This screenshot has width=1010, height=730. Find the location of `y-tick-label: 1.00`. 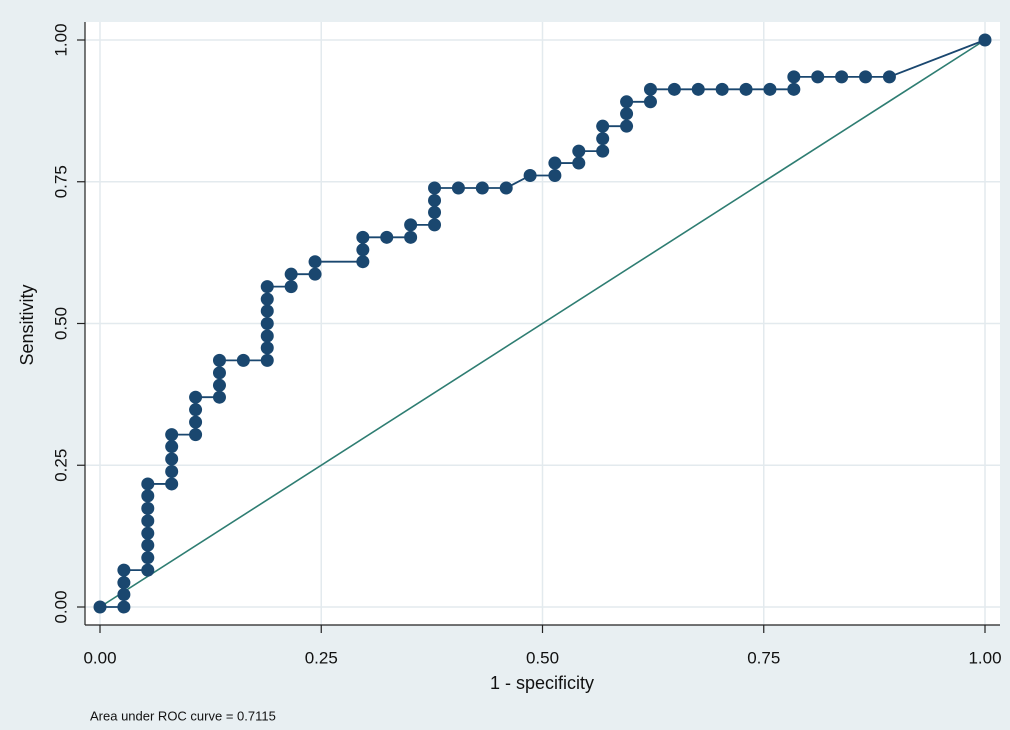

y-tick-label: 1.00 is located at coordinates (60, 39).